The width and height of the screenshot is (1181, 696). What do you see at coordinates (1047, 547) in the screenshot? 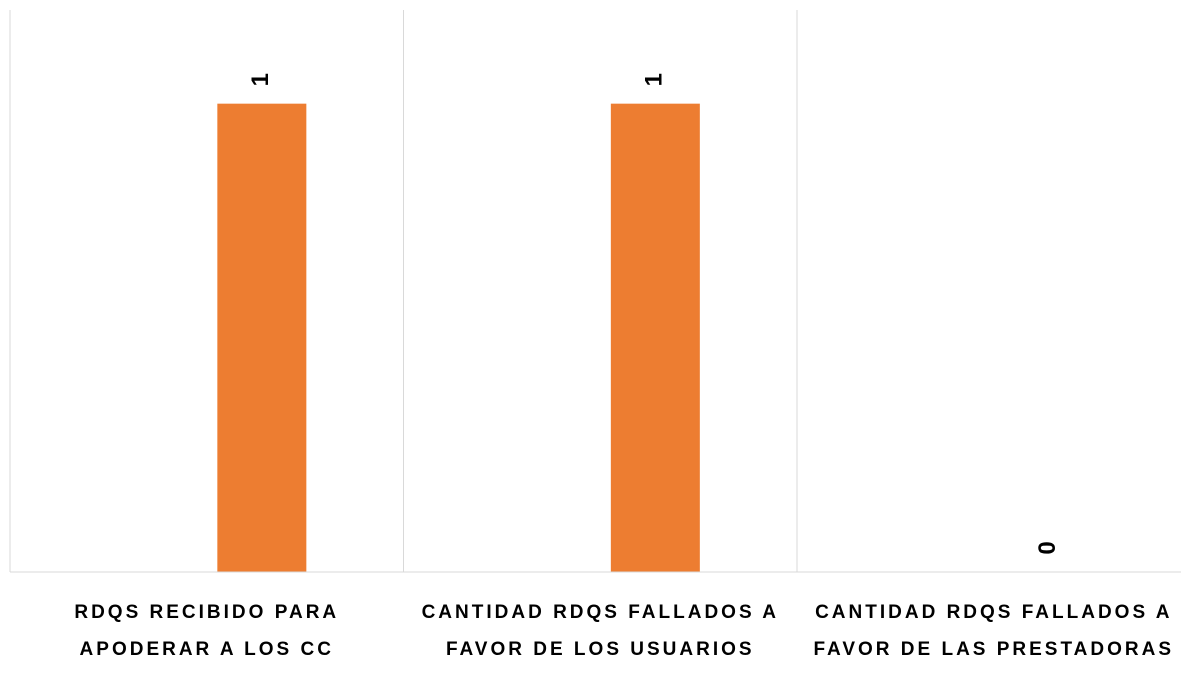
I see `data-label: 0` at bounding box center [1047, 547].